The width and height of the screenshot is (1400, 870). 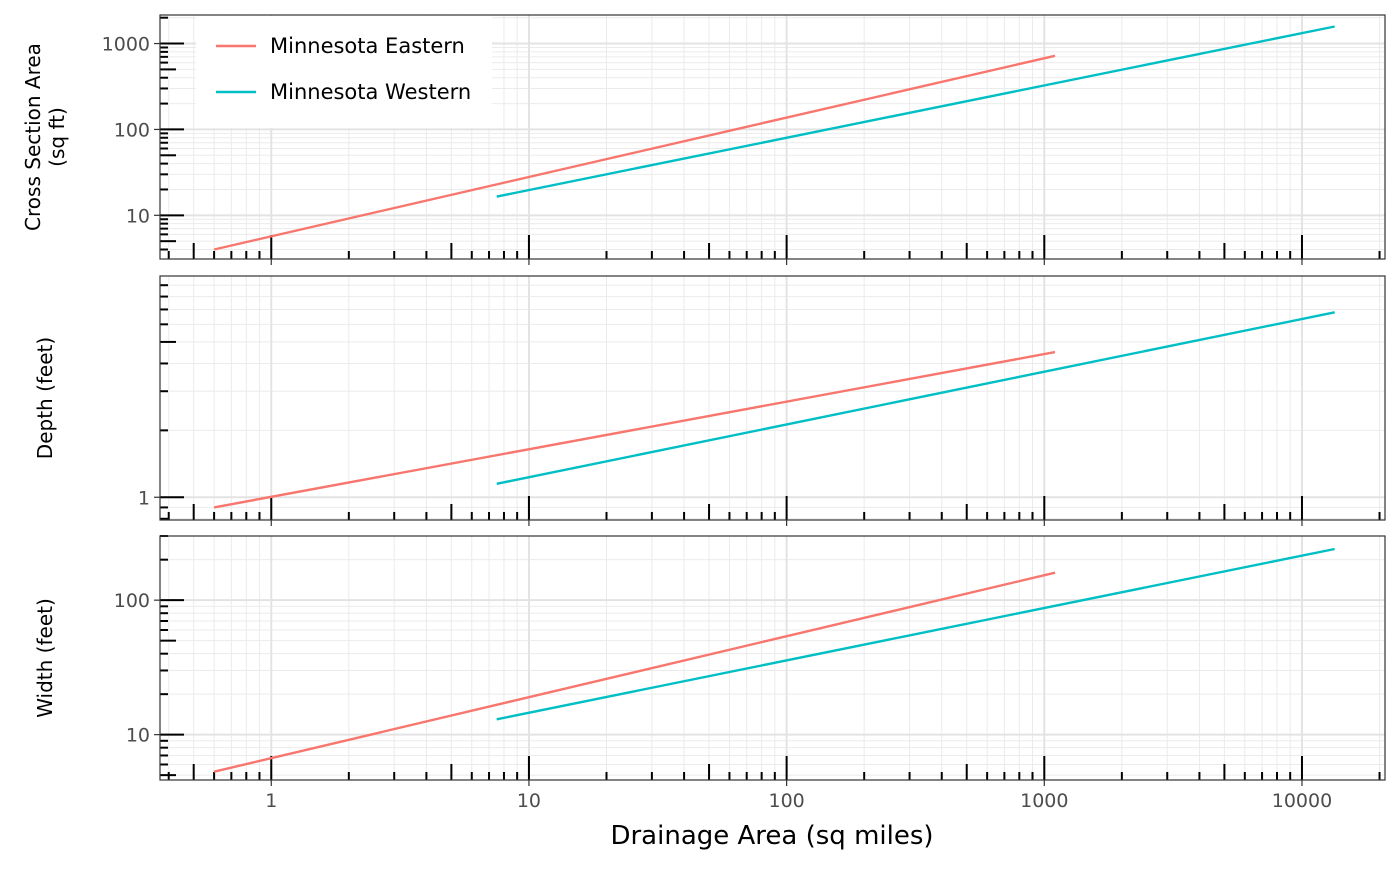 I want to click on legend-label: Minnesota Western, so click(x=370, y=92).